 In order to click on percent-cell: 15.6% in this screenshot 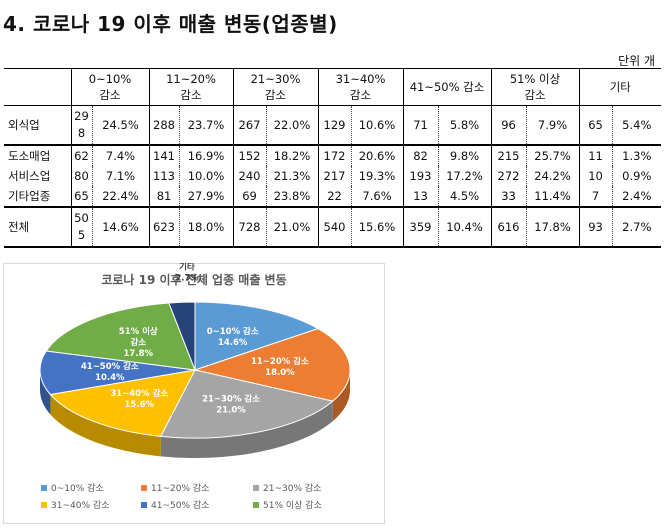, I will do `click(377, 227)`.